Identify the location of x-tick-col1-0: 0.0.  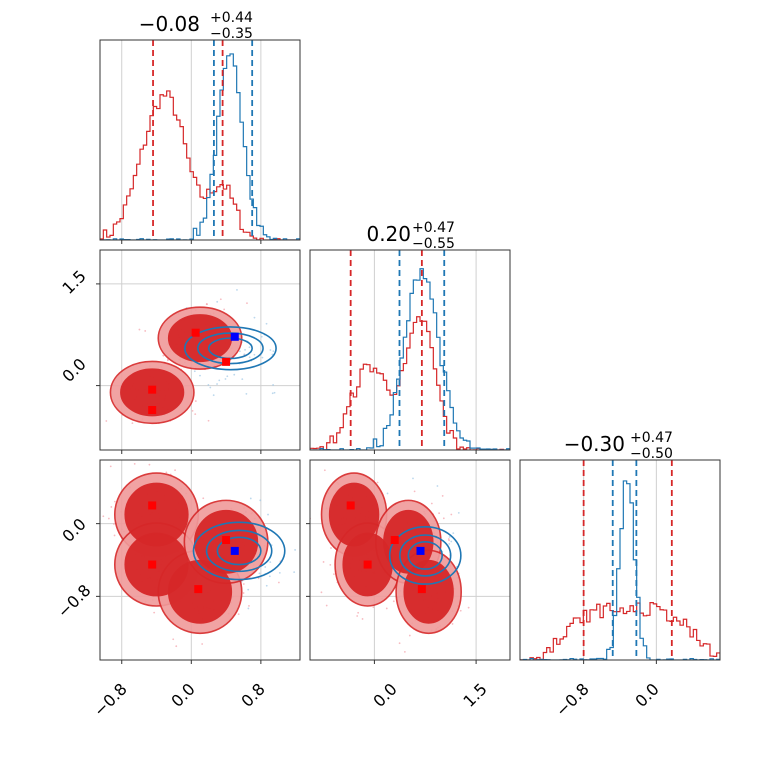
(384, 694).